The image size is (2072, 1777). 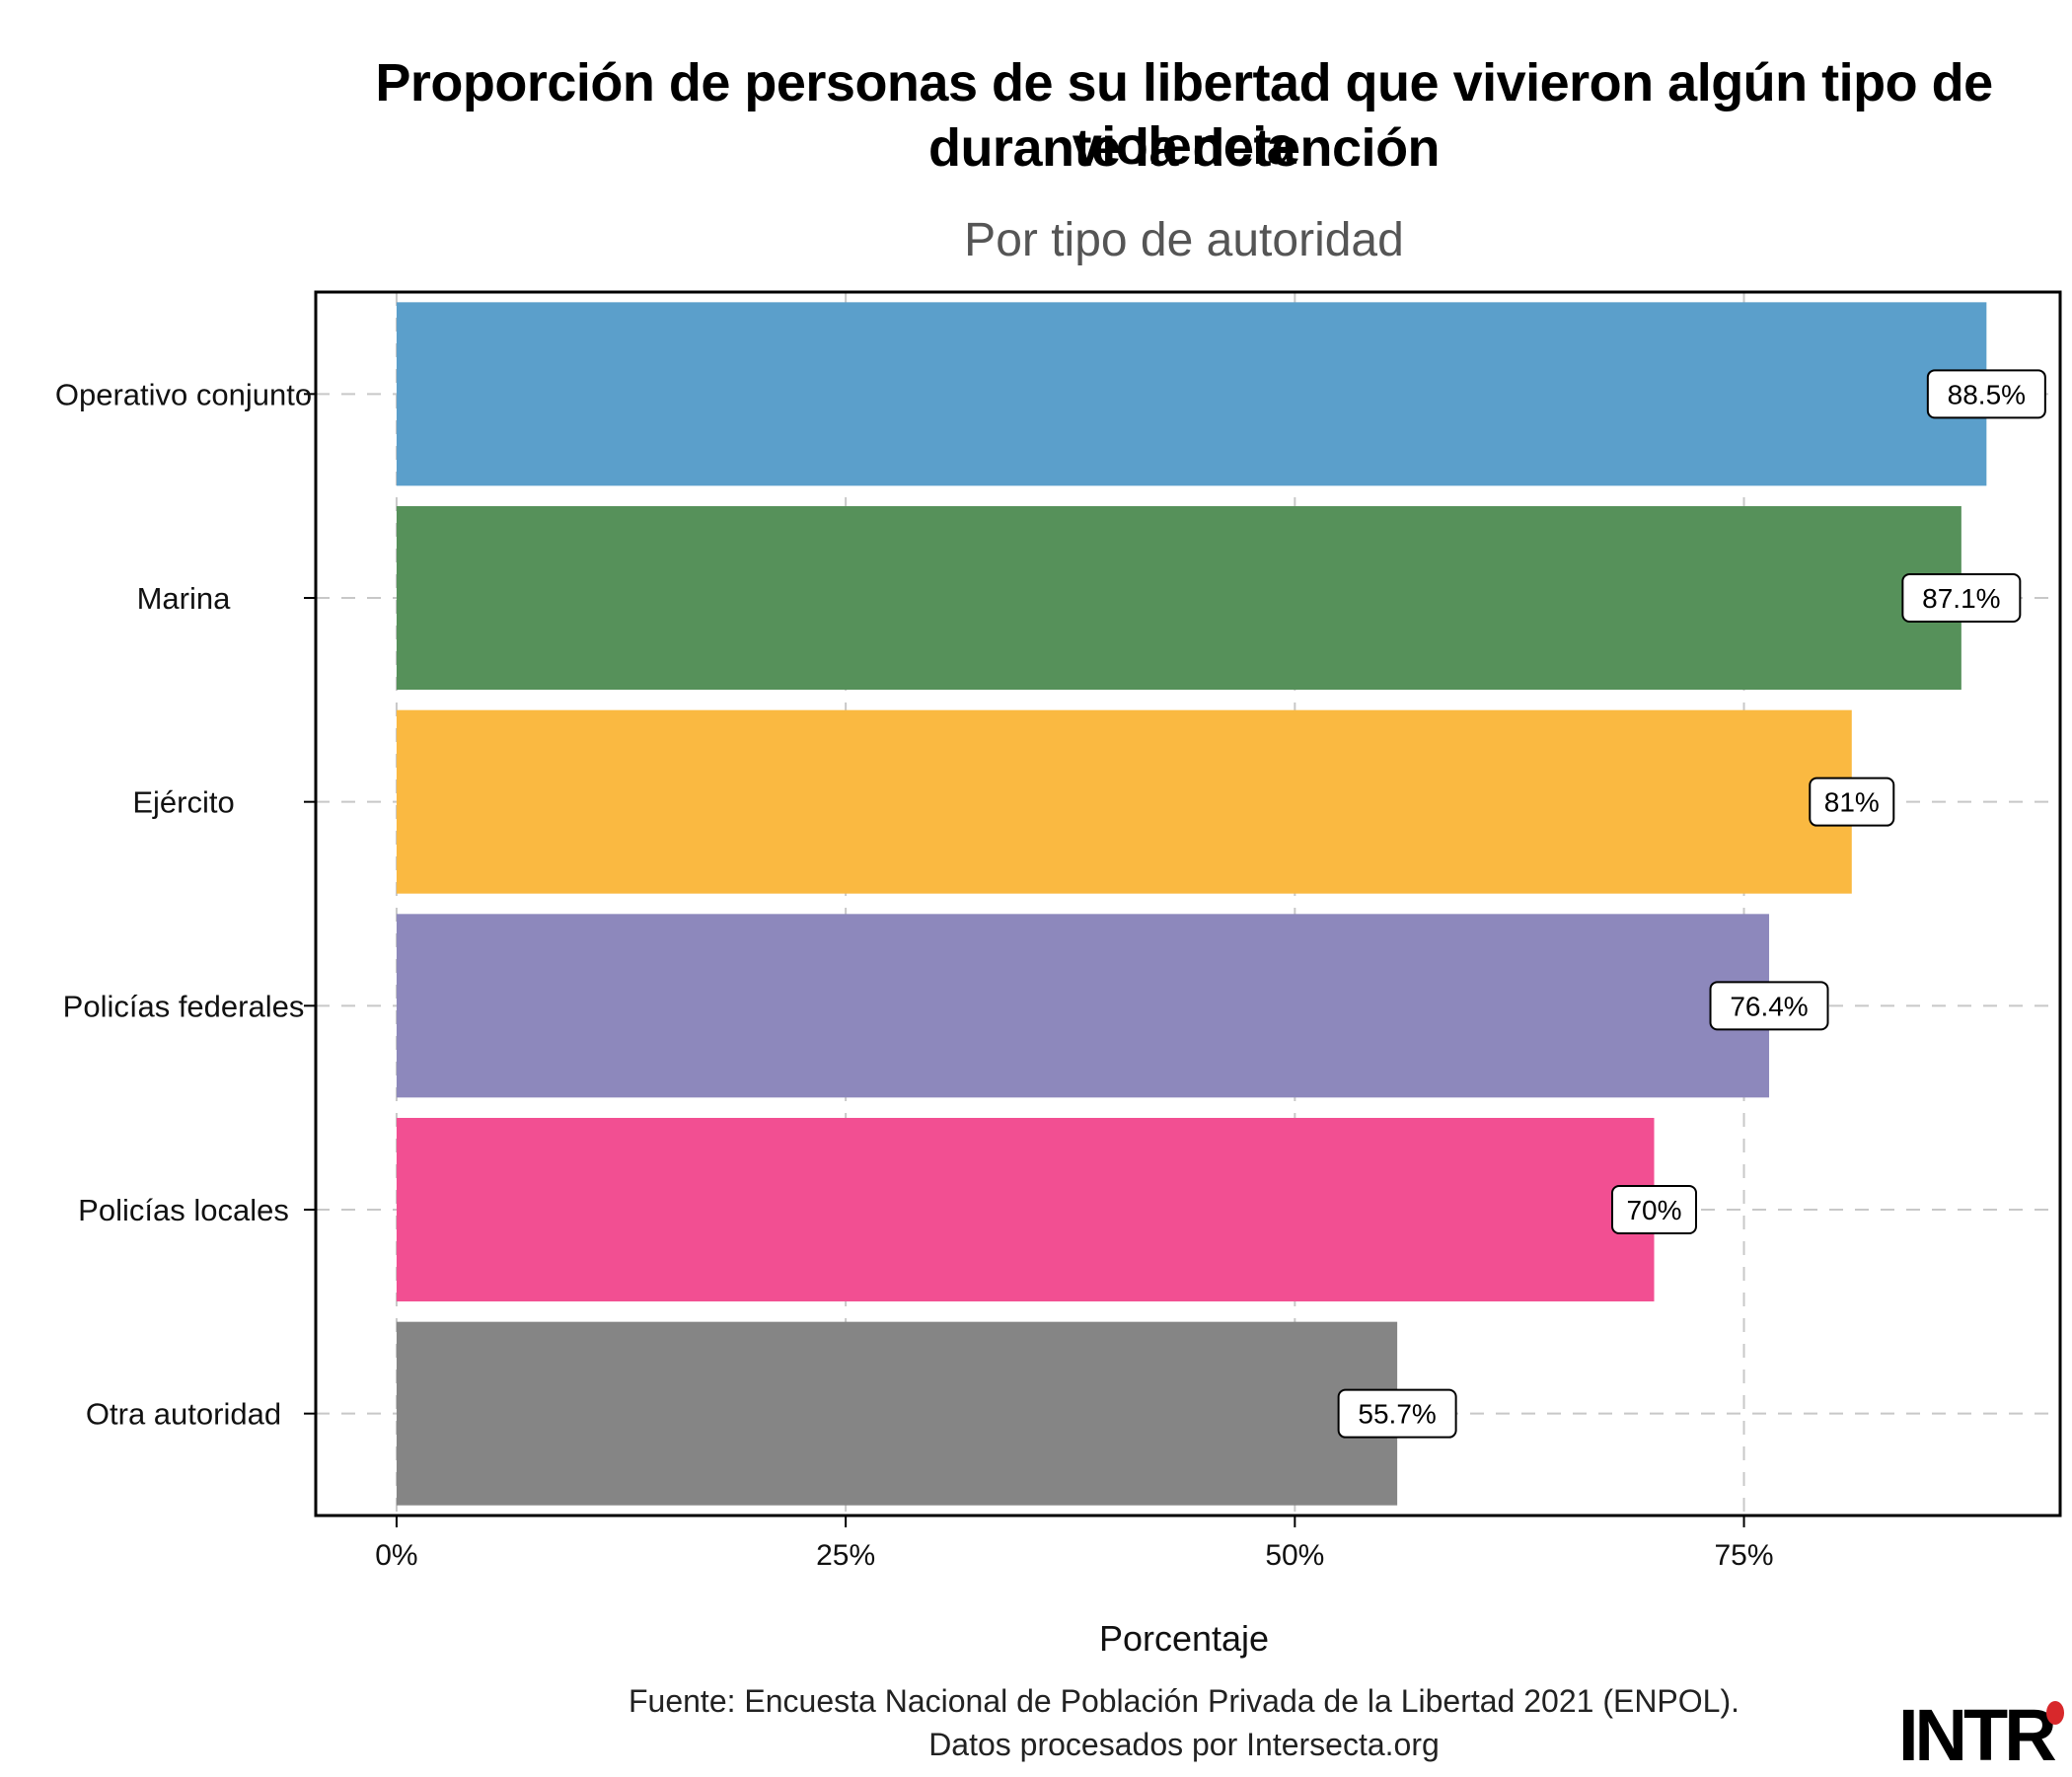 I want to click on chart-subtitle: Por tipo de autoridad, so click(x=1184, y=240).